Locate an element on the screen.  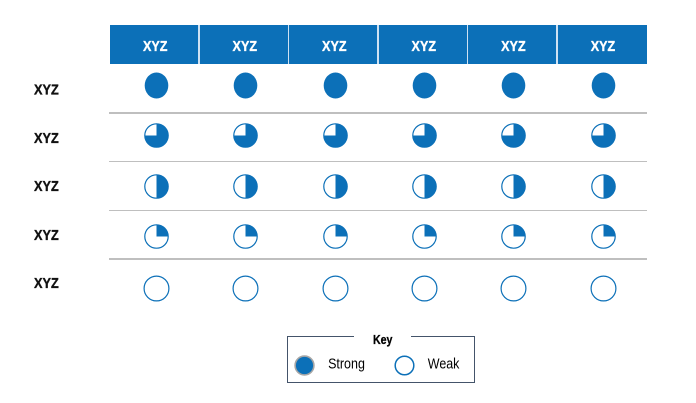
svg-text: Key is located at coordinates (383, 339).